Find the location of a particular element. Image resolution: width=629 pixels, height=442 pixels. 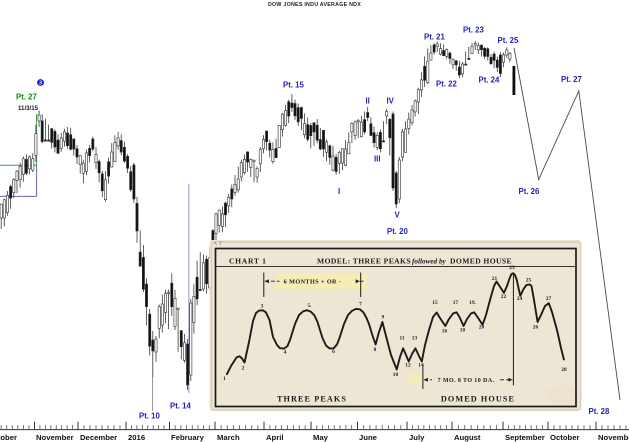

model-point-9: 9 is located at coordinates (382, 318).